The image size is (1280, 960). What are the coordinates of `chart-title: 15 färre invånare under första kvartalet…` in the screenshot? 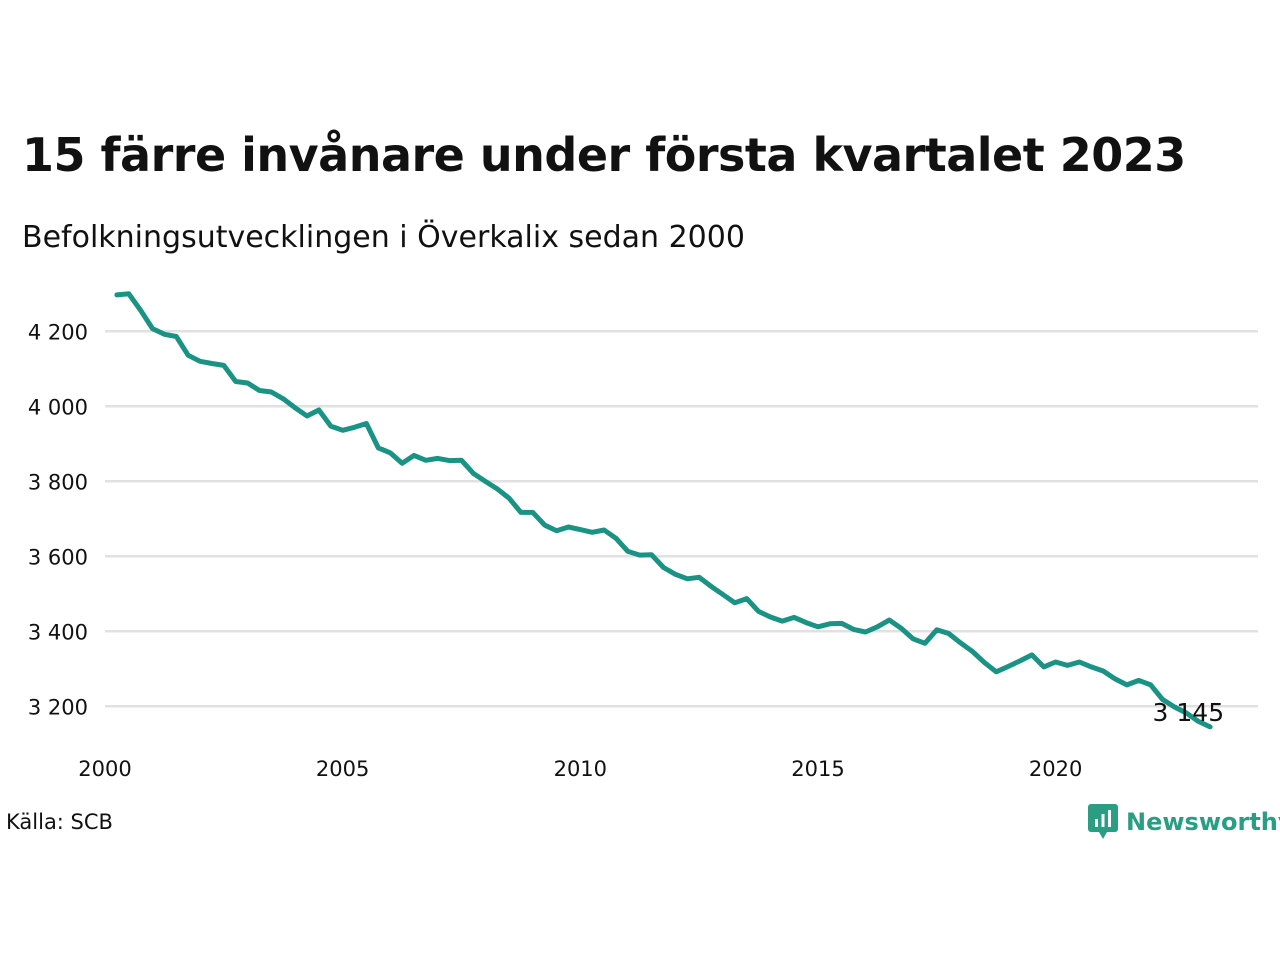 It's located at (604, 155).